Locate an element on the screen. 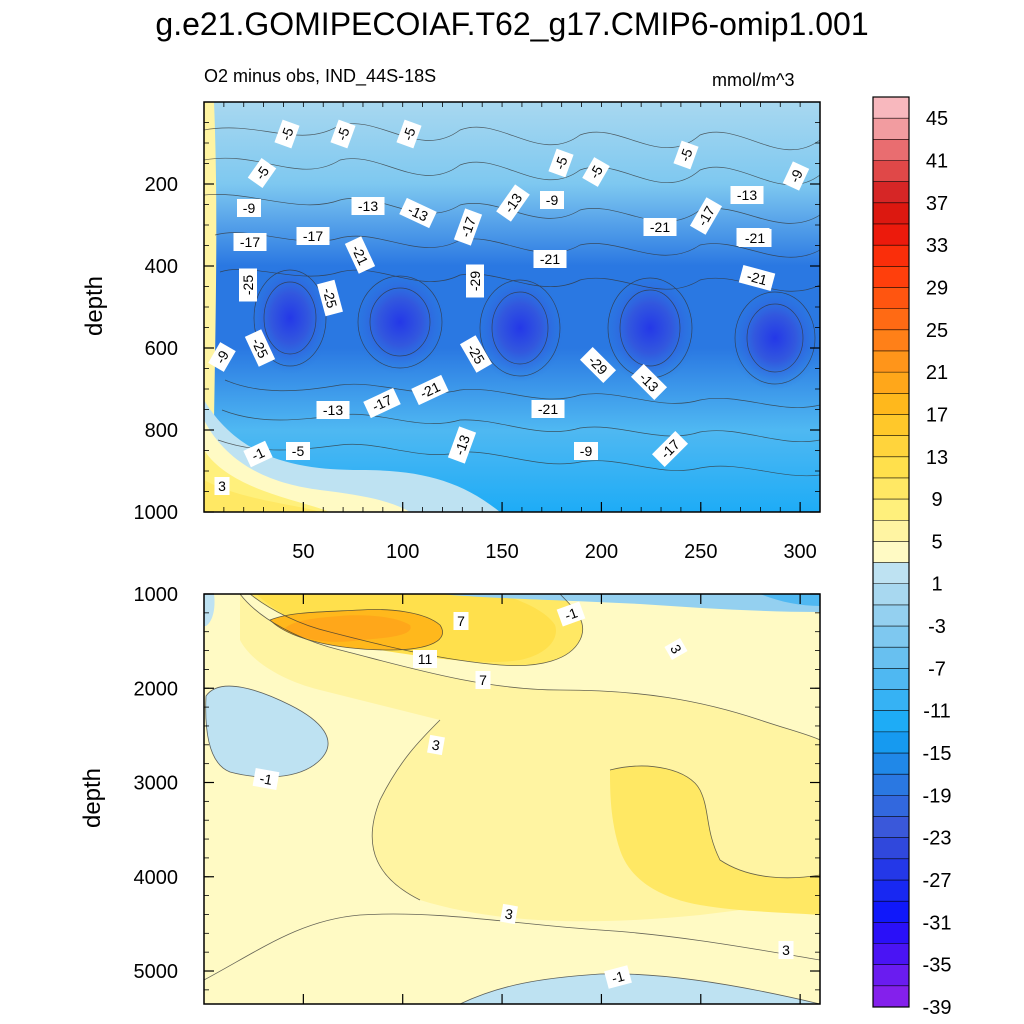  contour-label: -5 is located at coordinates (596, 172).